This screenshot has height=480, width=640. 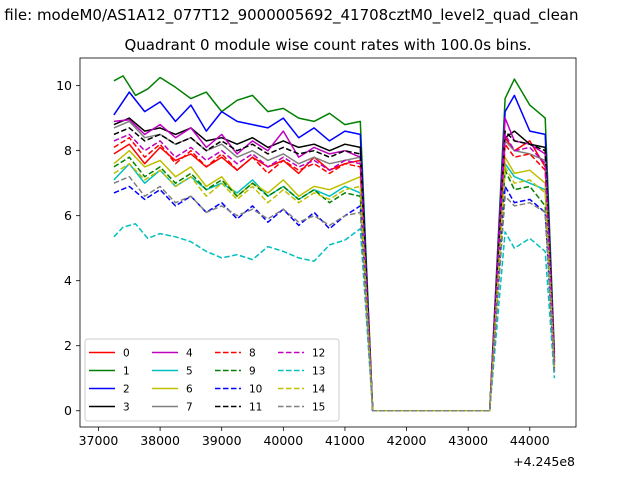 What do you see at coordinates (189, 354) in the screenshot?
I see `legend-label-4: 4` at bounding box center [189, 354].